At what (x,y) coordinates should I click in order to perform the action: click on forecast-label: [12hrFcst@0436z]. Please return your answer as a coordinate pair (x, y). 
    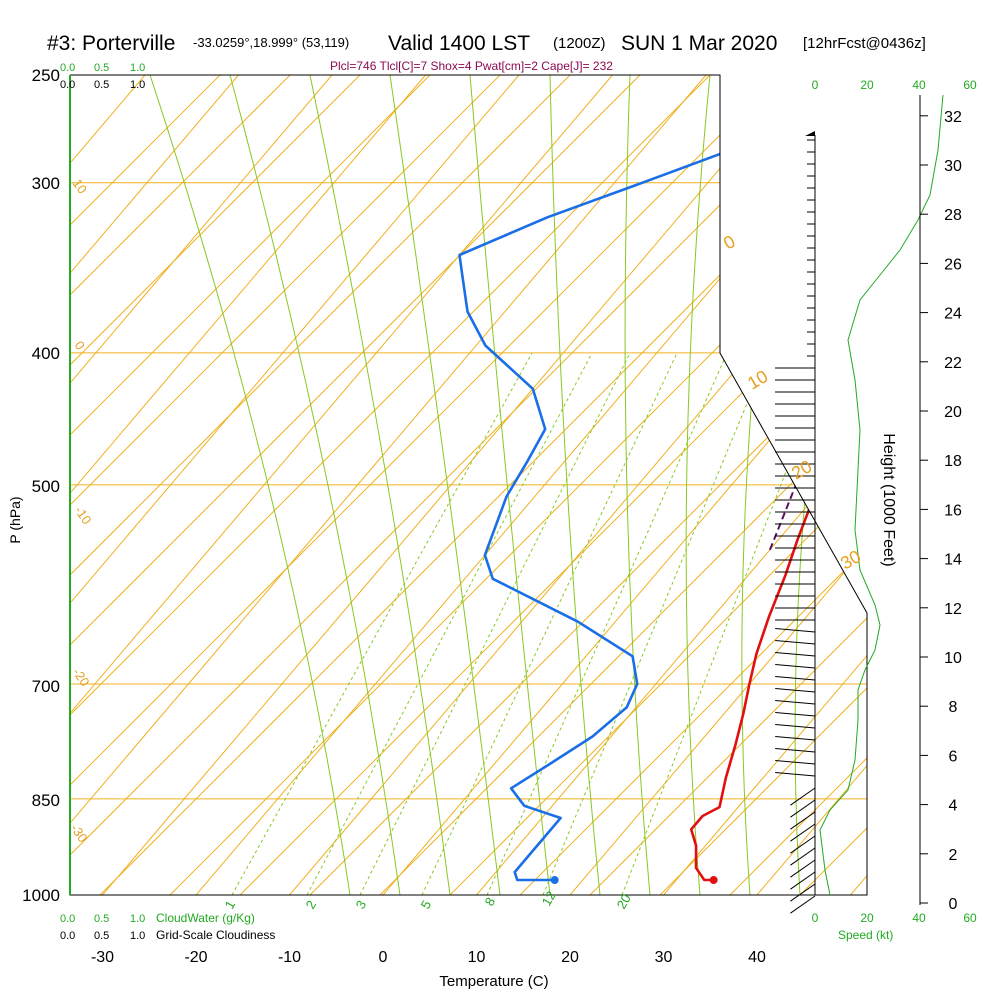
    Looking at the image, I should click on (864, 43).